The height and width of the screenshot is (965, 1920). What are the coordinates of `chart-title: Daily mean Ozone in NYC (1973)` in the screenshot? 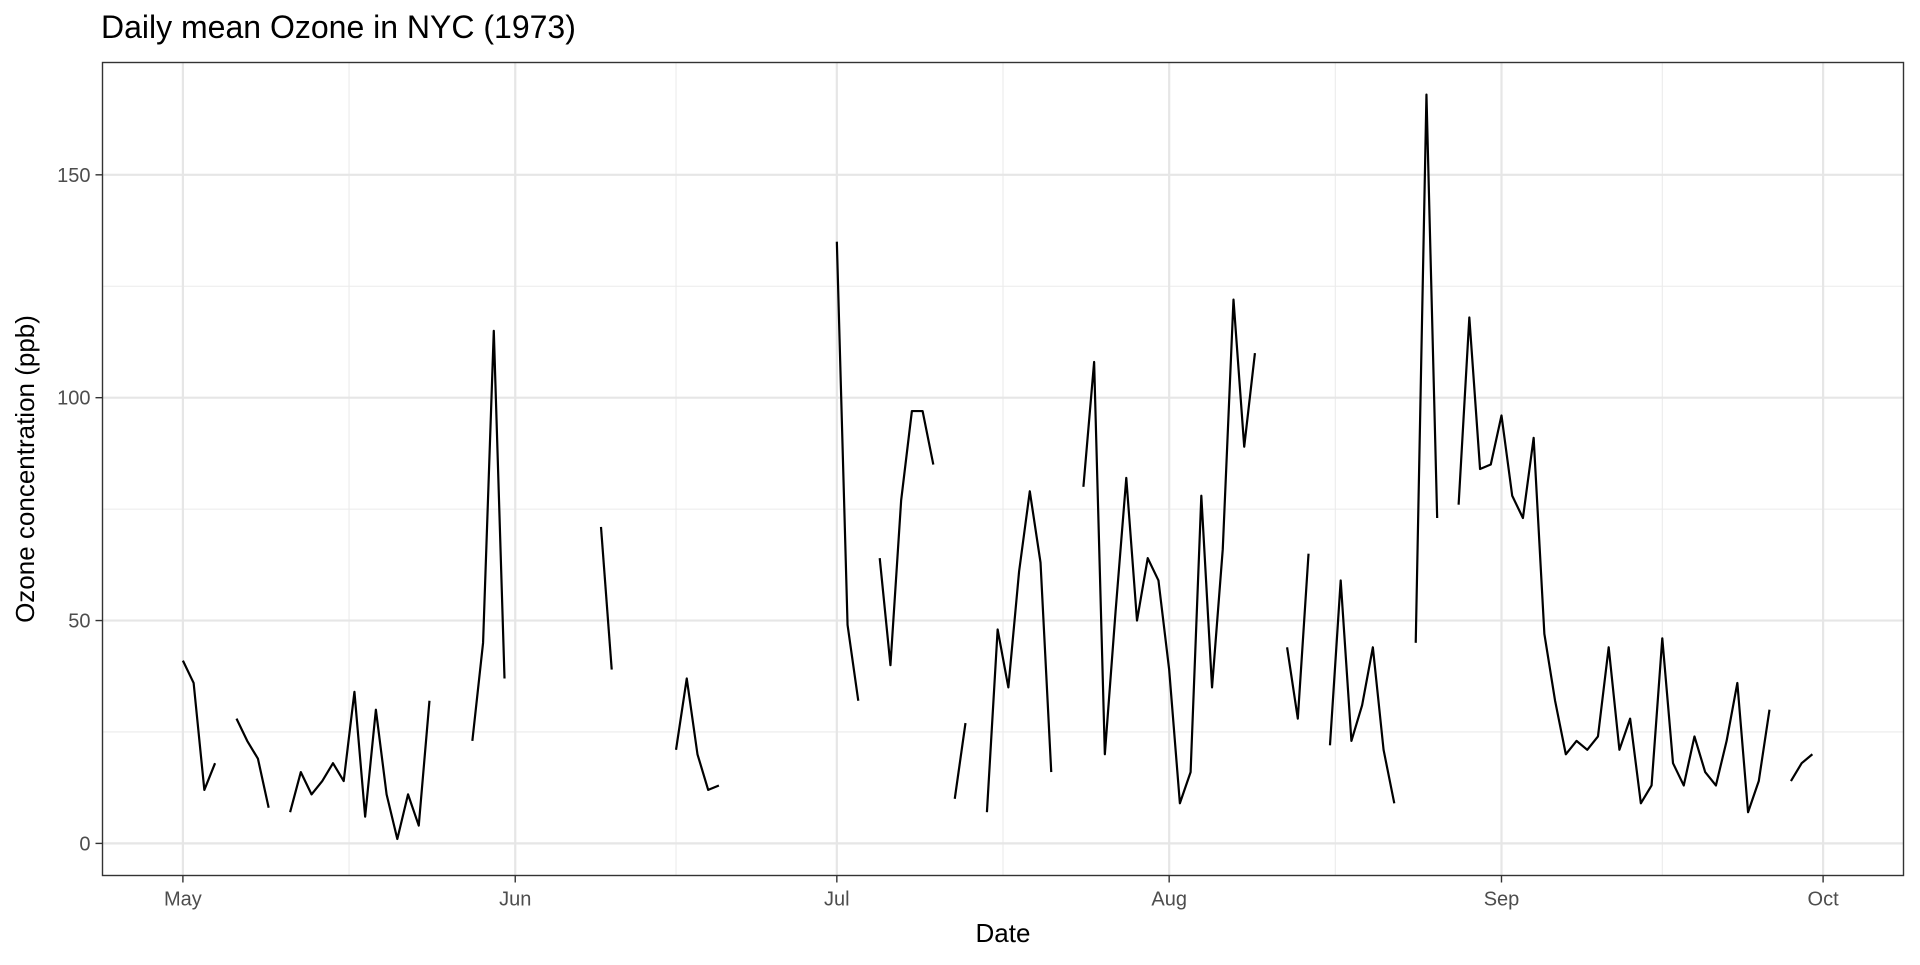 It's located at (338, 27).